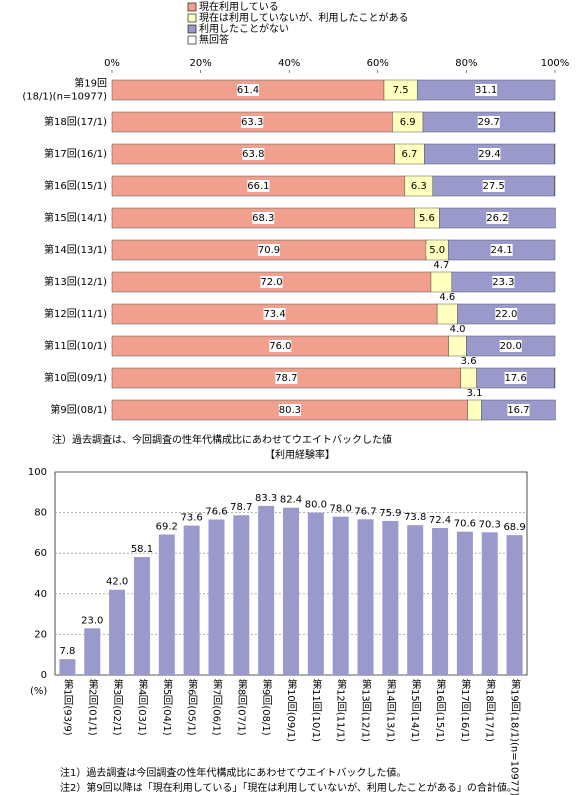 The image size is (576, 795). I want to click on data-label: 20.0, so click(511, 346).